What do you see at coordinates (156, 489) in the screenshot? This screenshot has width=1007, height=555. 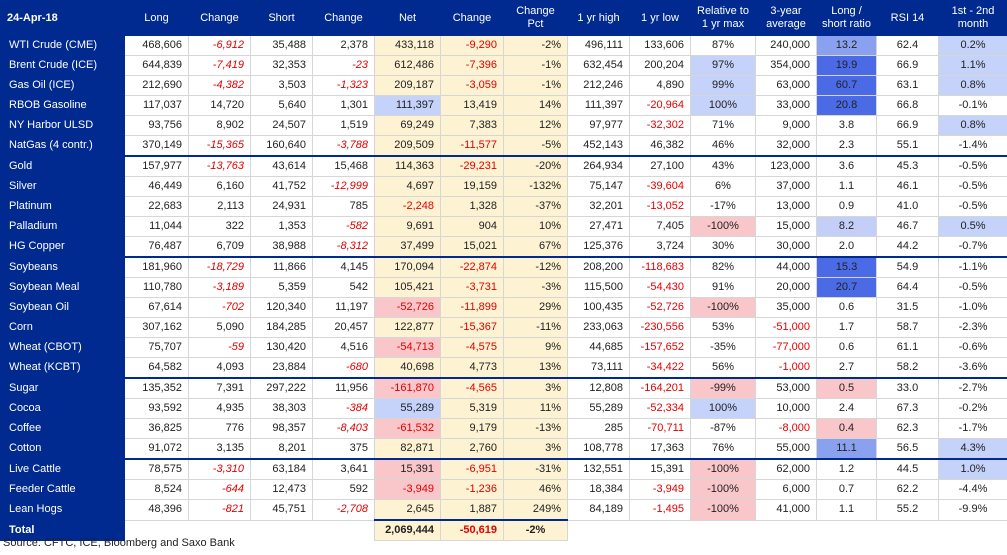 I see `data-cell: 8,524` at bounding box center [156, 489].